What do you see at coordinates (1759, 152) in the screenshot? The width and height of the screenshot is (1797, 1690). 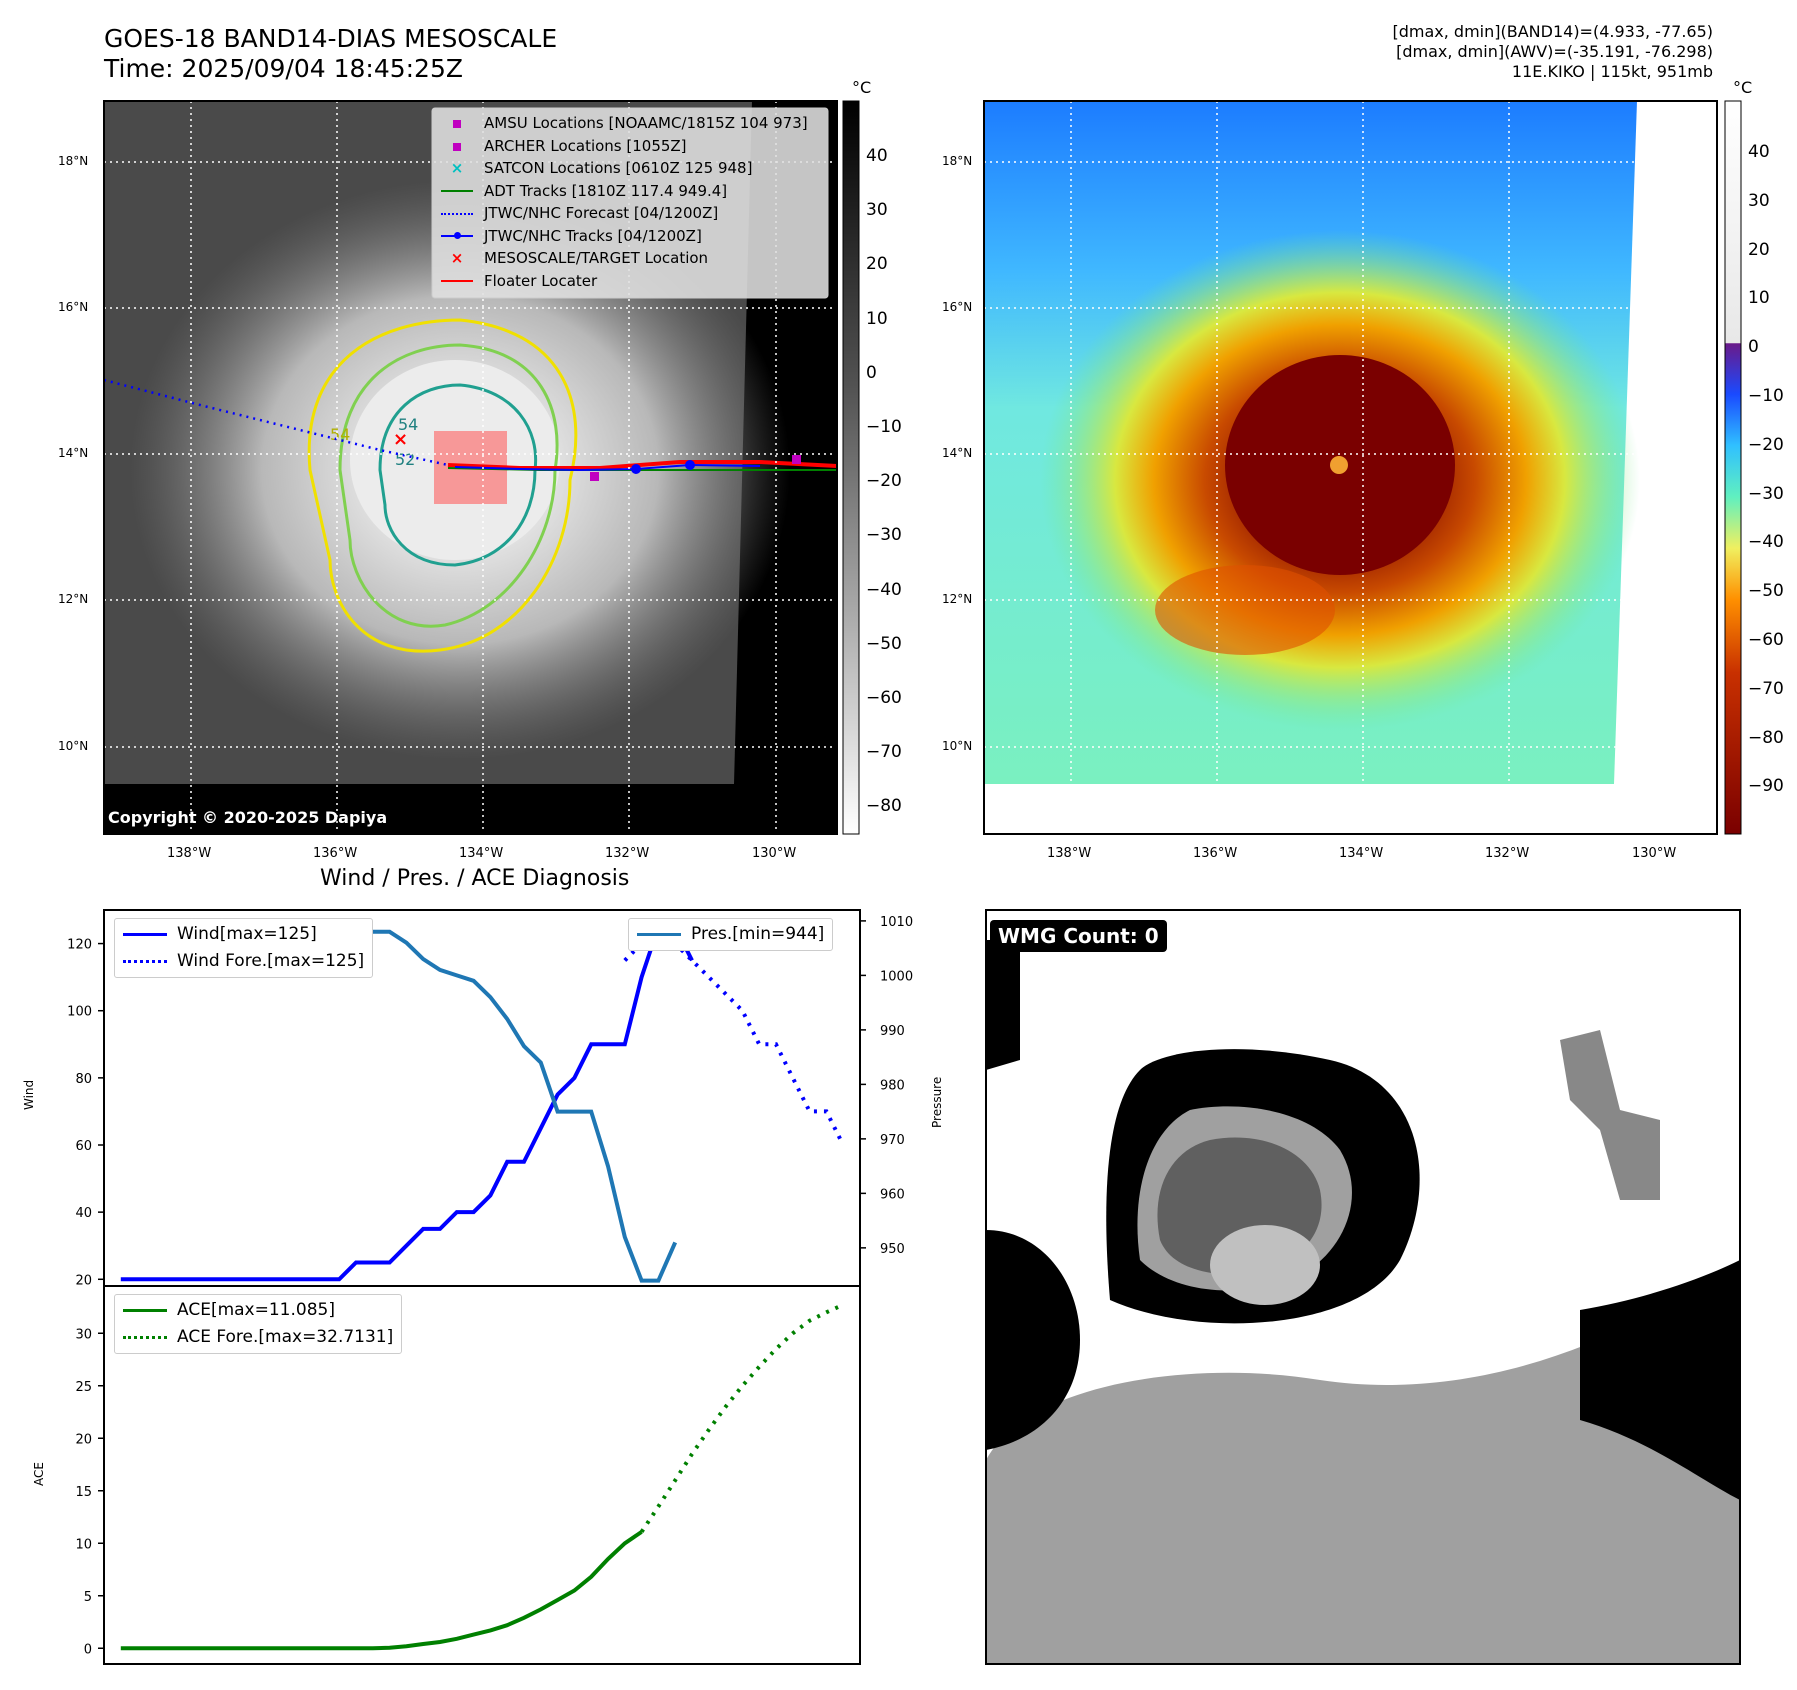 I see `colorbar-tick: 40` at bounding box center [1759, 152].